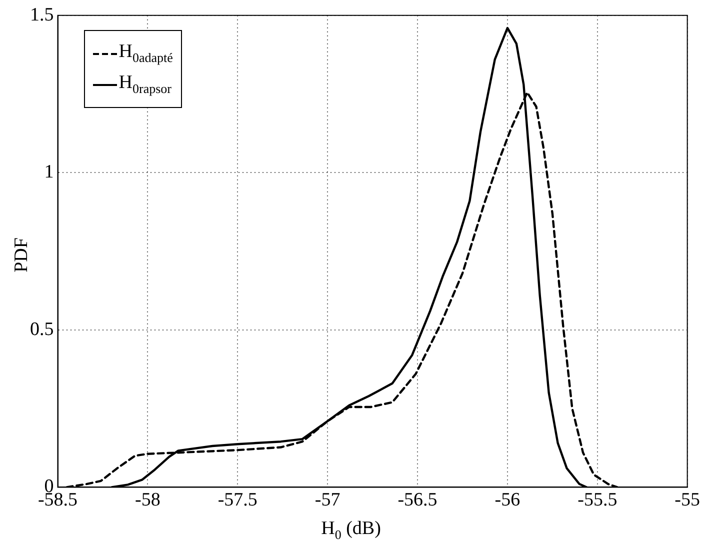 The width and height of the screenshot is (702, 554). Describe the element at coordinates (49, 172) in the screenshot. I see `y-tick-label: 1` at that location.